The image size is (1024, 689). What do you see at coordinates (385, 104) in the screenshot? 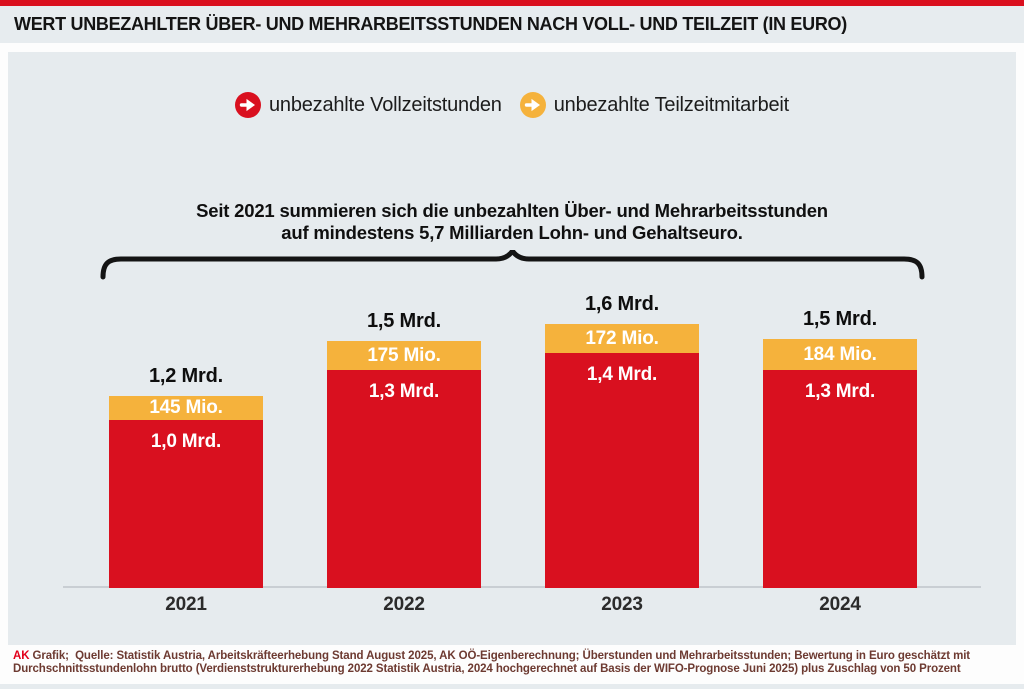
I see `legend-label: unbezahlte Vollzeitstunden` at bounding box center [385, 104].